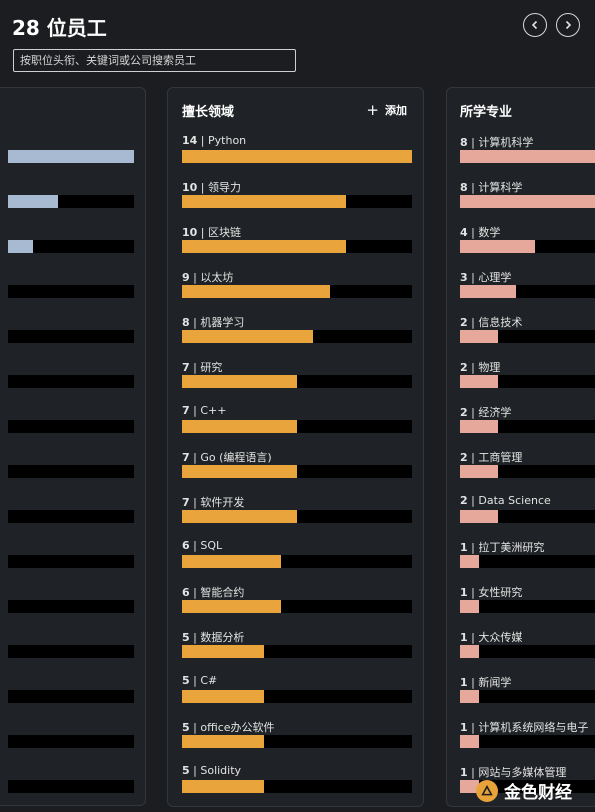  Describe the element at coordinates (484, 367) in the screenshot. I see `bar-category: | 物理` at that location.